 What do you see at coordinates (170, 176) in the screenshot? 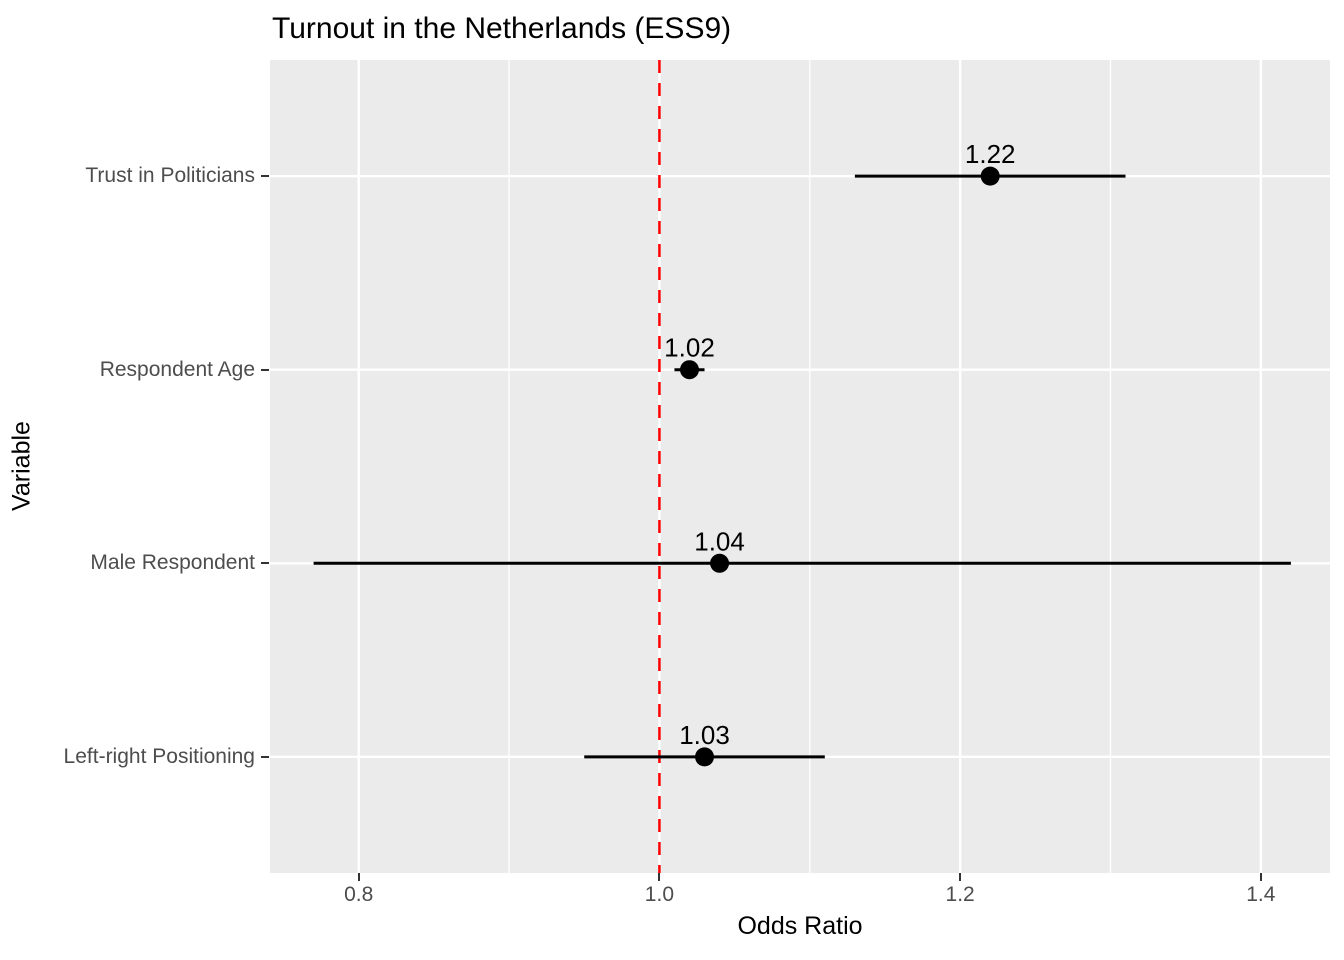
I see `y-tick-label: Trust in Politicians` at bounding box center [170, 176].